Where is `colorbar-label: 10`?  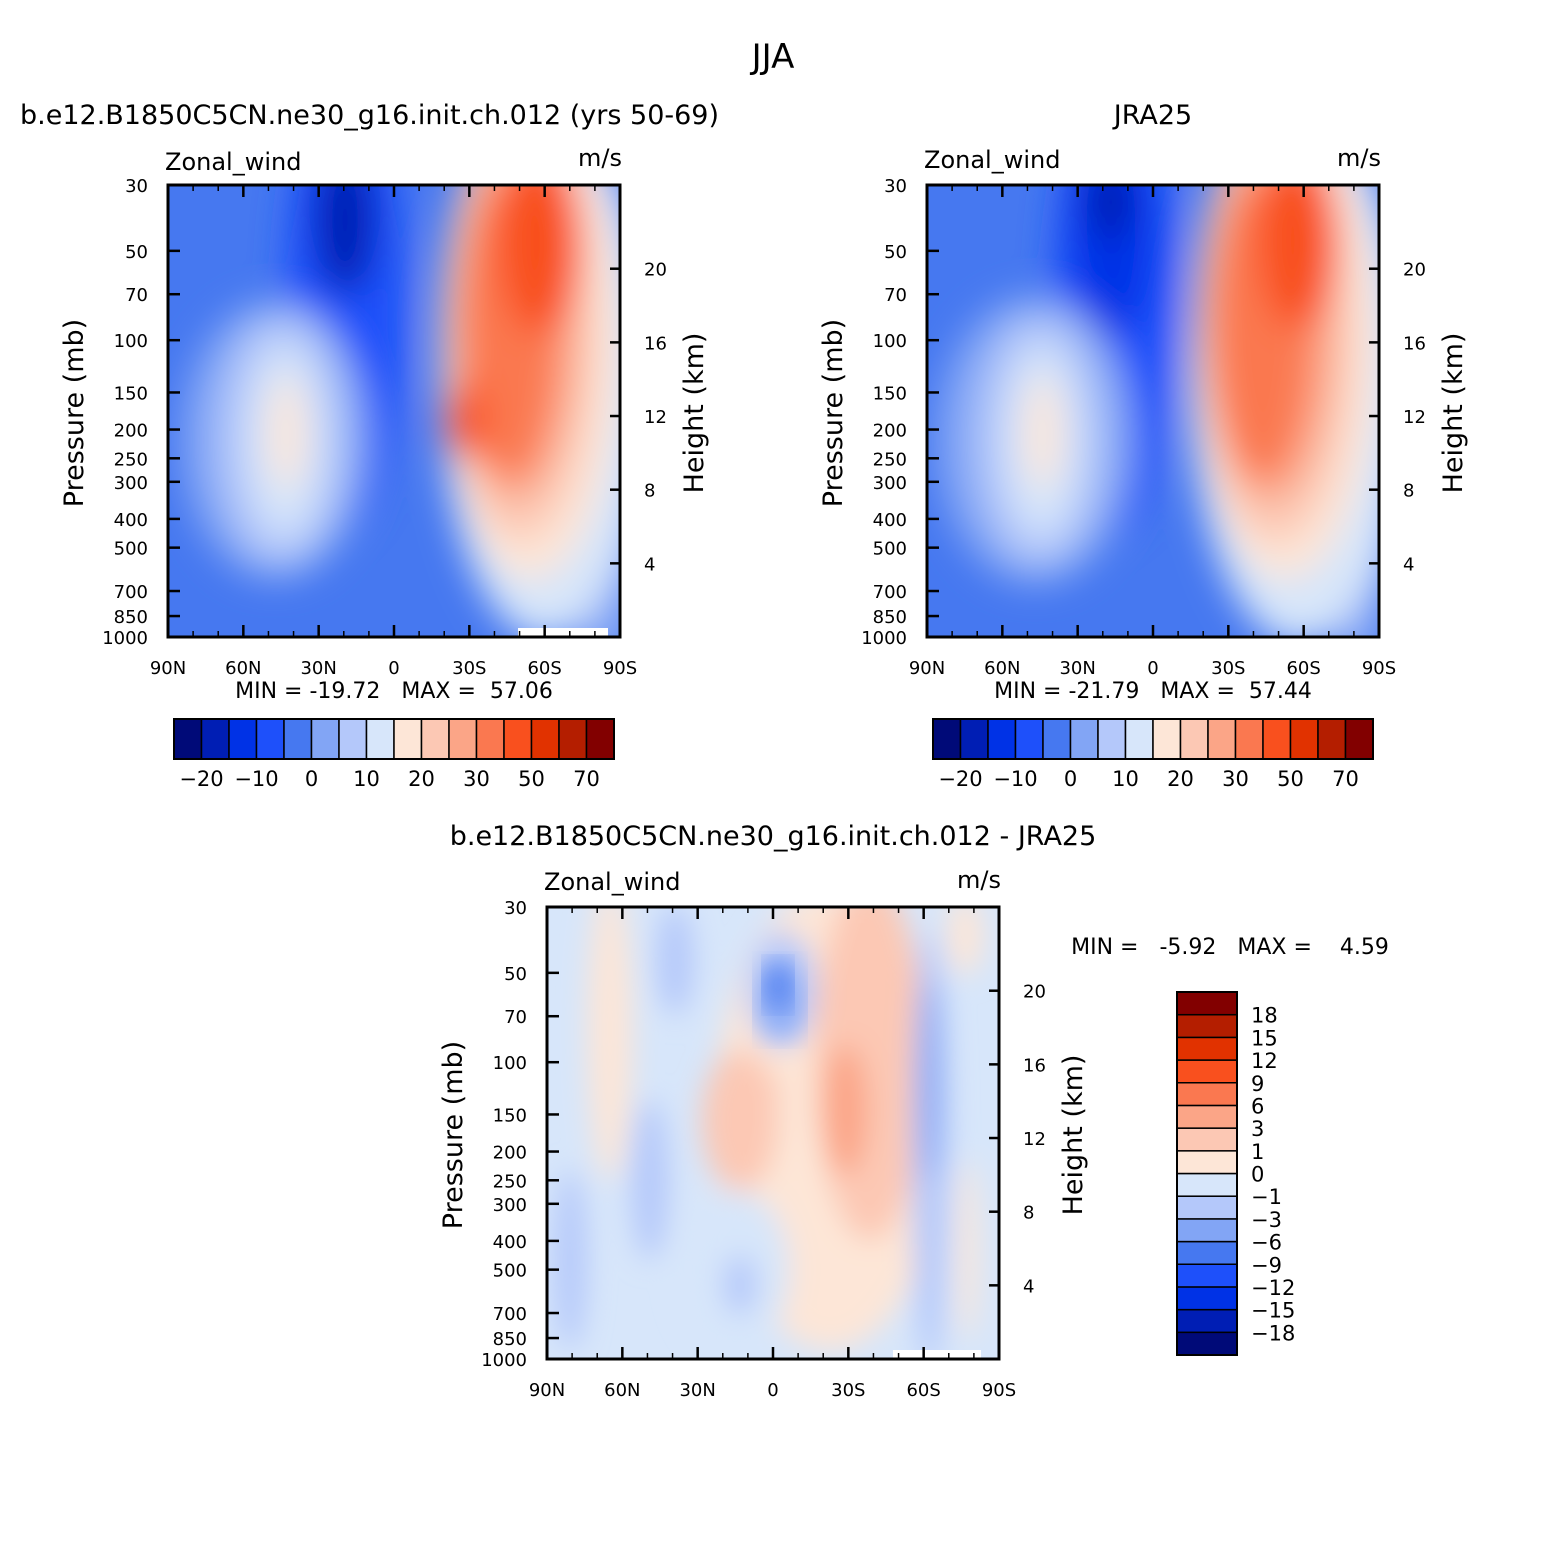 colorbar-label: 10 is located at coordinates (366, 779).